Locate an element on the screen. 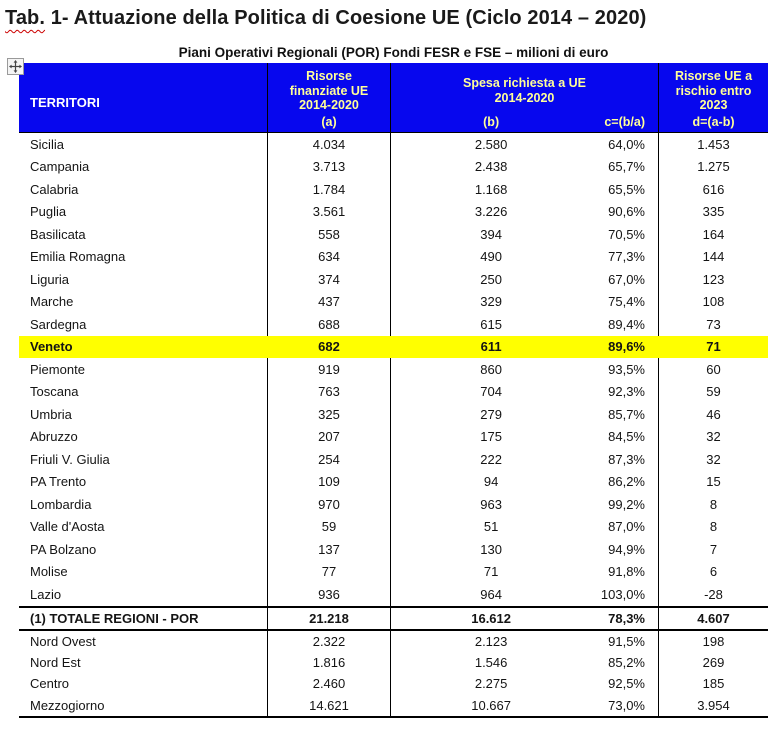 The width and height of the screenshot is (771, 729). cell-spesa-richiesta-bc: 1.168 65,5% is located at coordinates (524, 189).